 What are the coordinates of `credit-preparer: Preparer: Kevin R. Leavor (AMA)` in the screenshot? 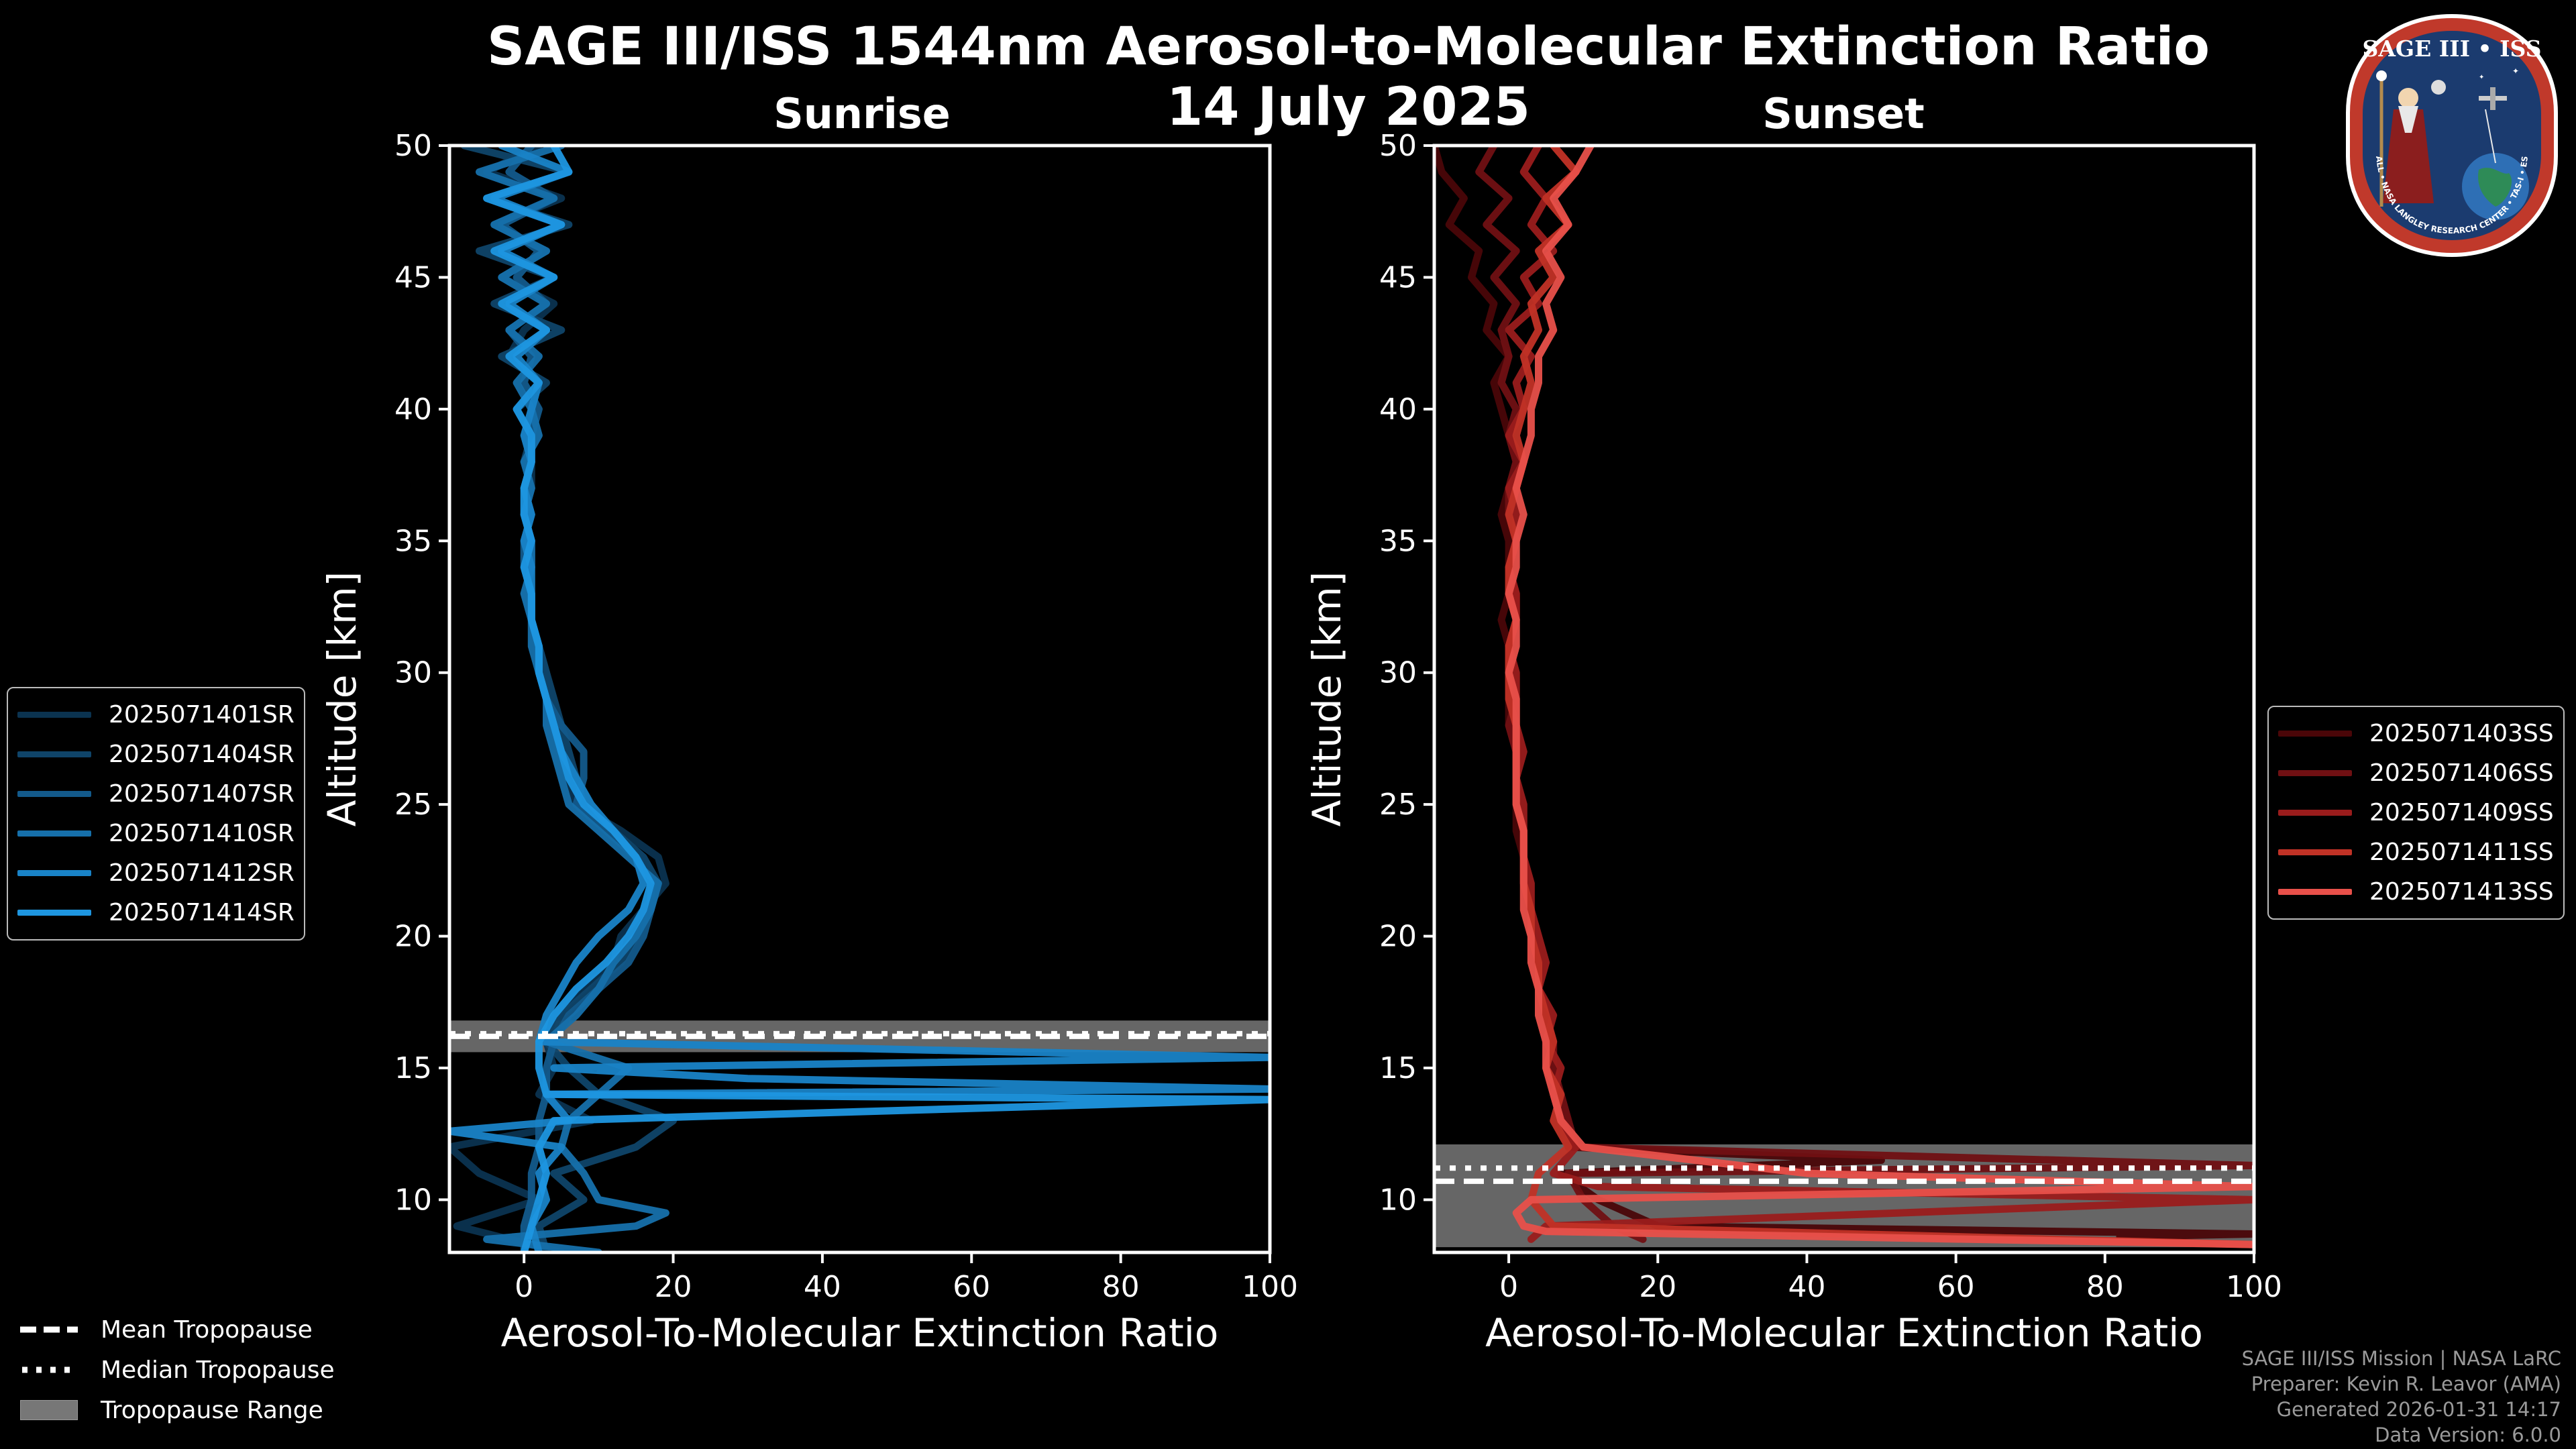 It's located at (2406, 1384).